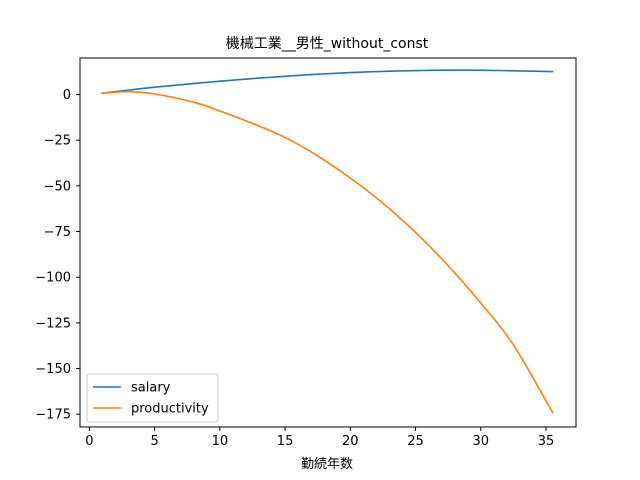 The image size is (640, 480). I want to click on y-tick-label: −125, so click(53, 323).